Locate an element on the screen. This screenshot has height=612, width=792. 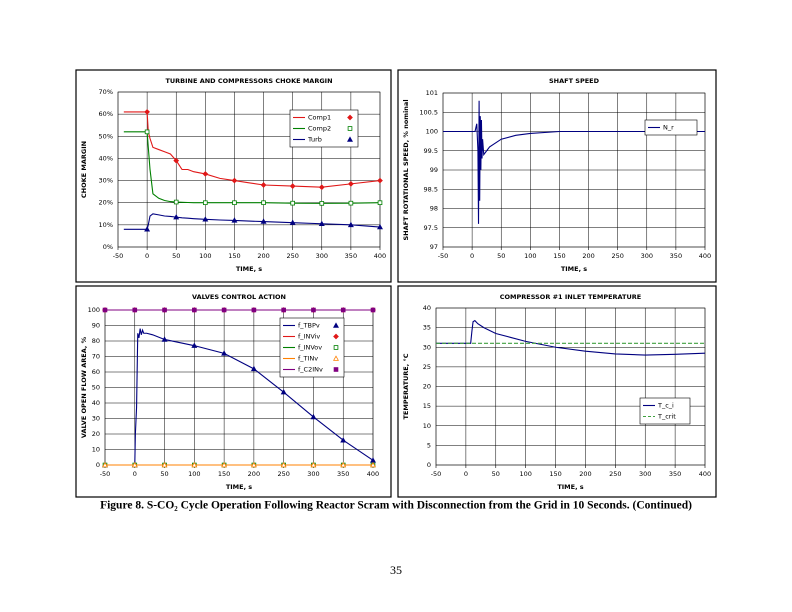
y-axis-label: SHAFT ROTATIONAL SPEED, % nominal is located at coordinates (406, 169).